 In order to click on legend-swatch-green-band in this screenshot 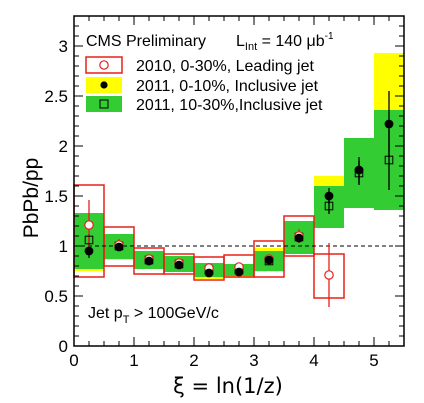, I will do `click(104, 104)`.